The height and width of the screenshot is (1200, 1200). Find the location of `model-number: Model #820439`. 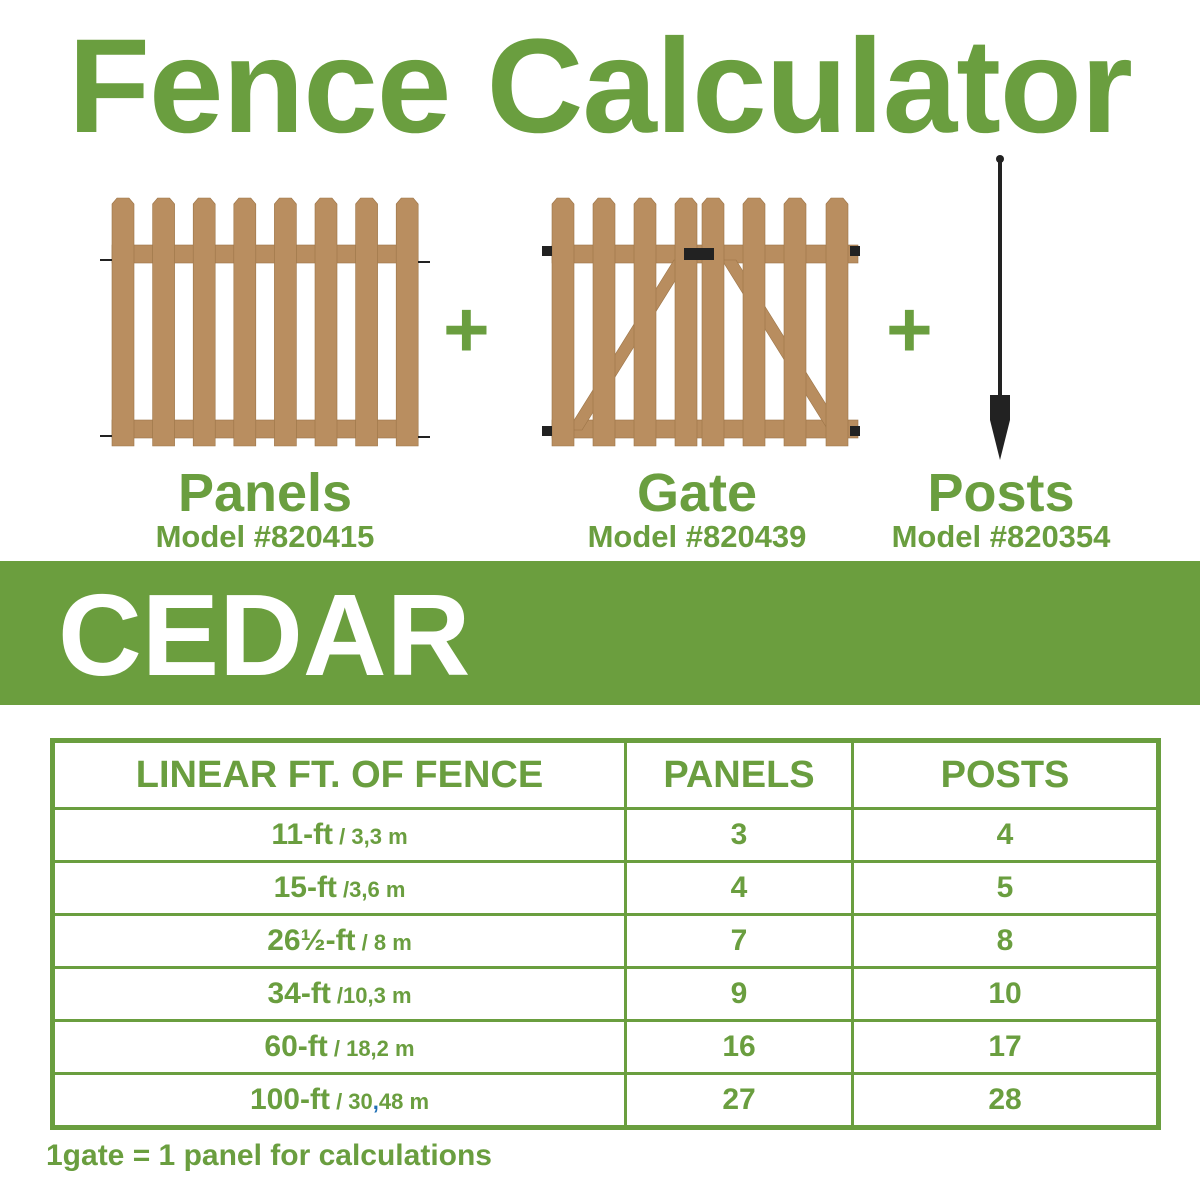

model-number: Model #820439 is located at coordinates (697, 536).